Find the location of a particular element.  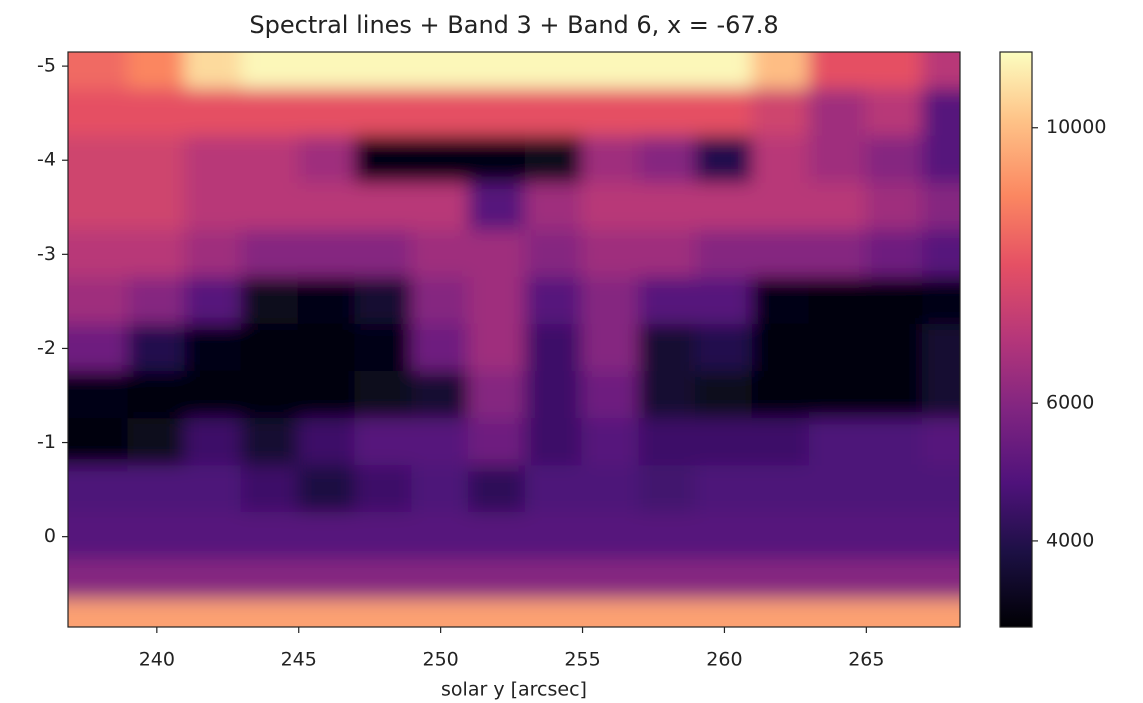

x-tick-label: 240 is located at coordinates (157, 660).